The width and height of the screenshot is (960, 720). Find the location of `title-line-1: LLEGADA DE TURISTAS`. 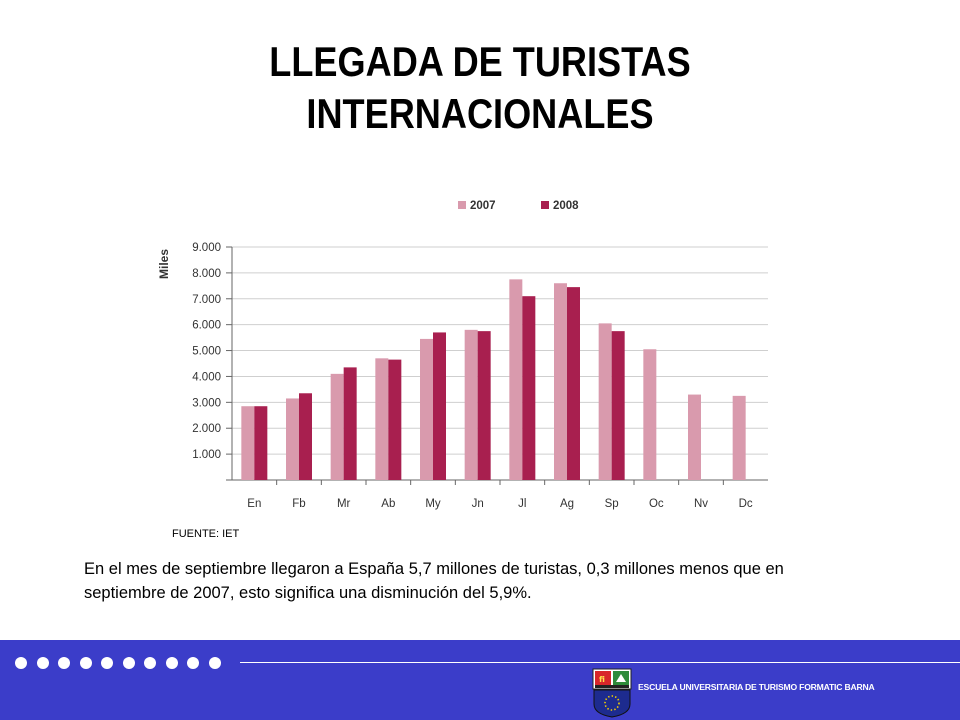

title-line-1: LLEGADA DE TURISTAS is located at coordinates (480, 61).